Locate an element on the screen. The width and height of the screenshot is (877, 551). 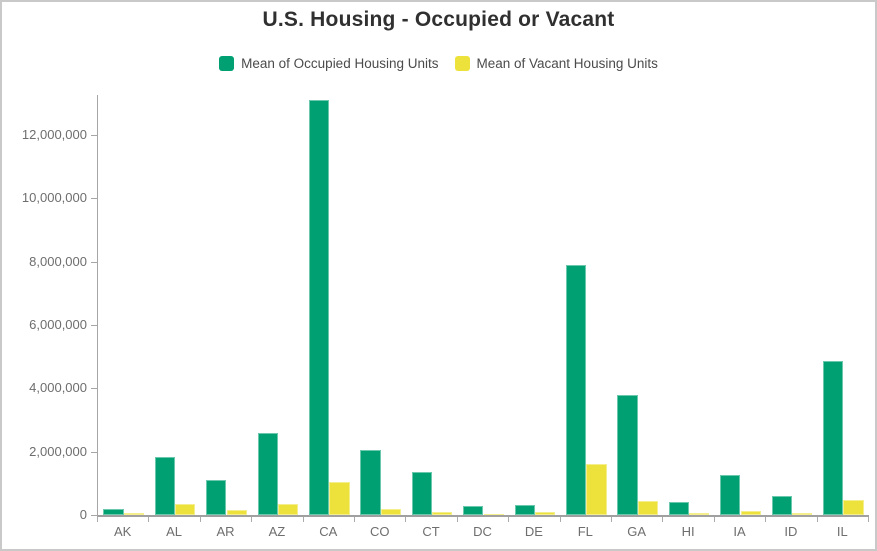
x-category-label-CT: CT is located at coordinates (431, 531).